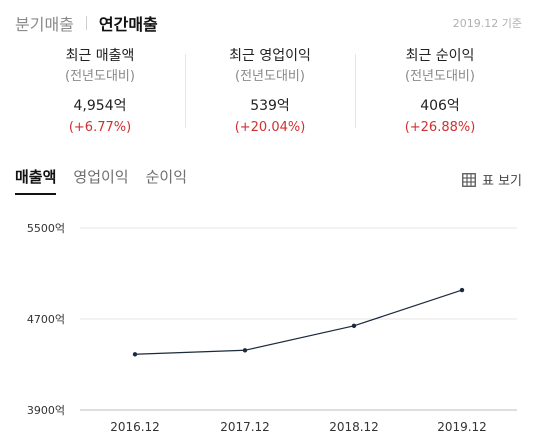 The width and height of the screenshot is (540, 447). What do you see at coordinates (469, 179) in the screenshot?
I see `table-icon` at bounding box center [469, 179].